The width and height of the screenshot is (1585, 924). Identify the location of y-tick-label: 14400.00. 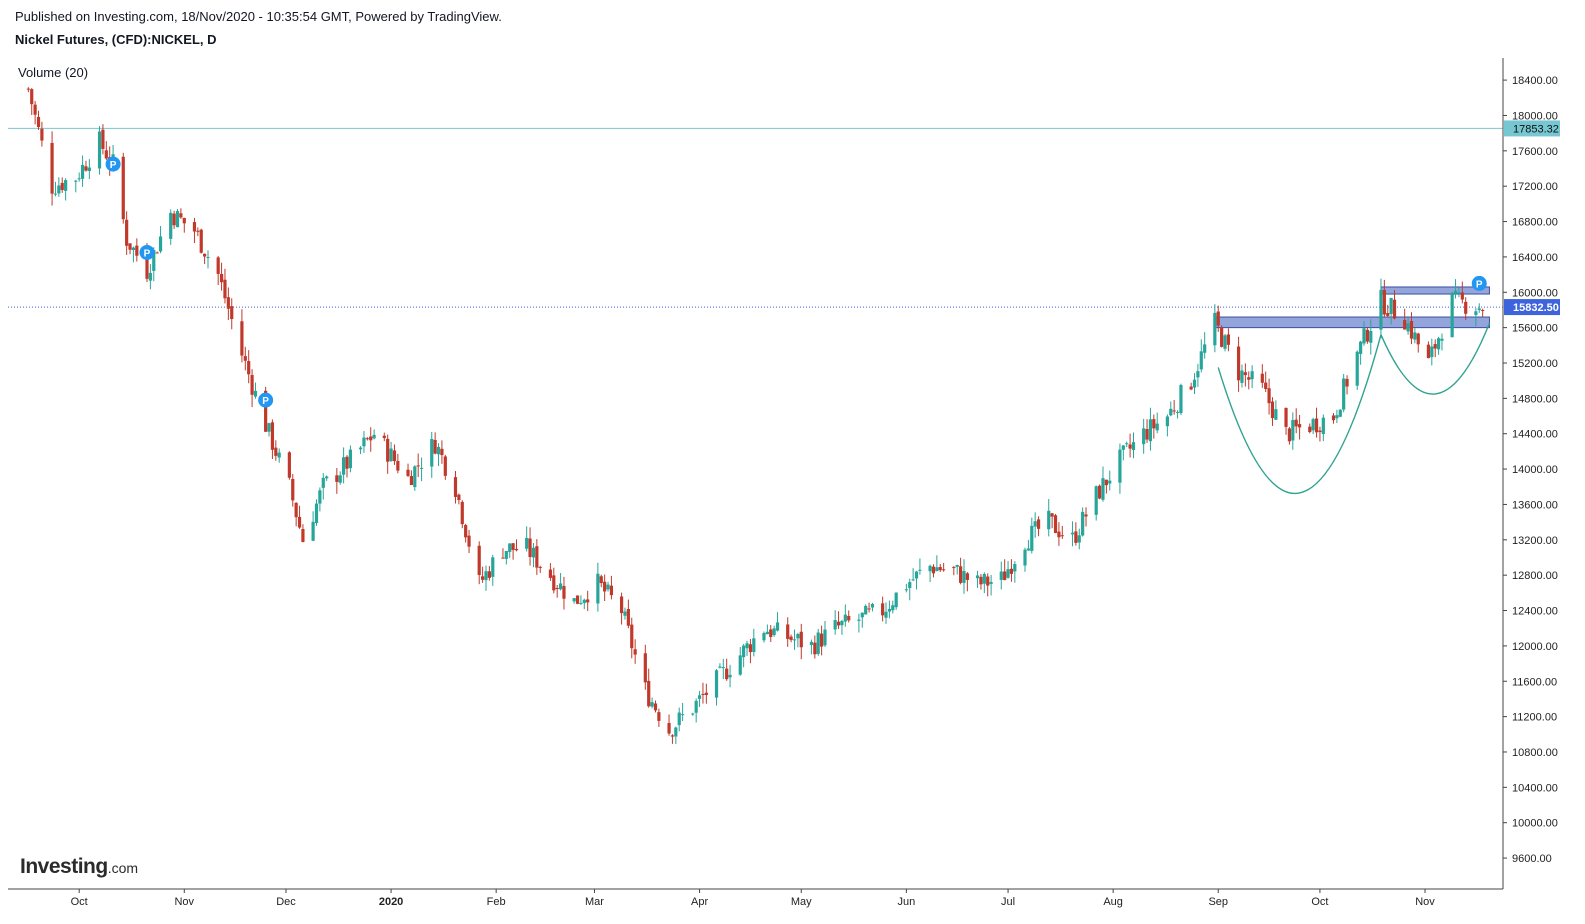
(1535, 435).